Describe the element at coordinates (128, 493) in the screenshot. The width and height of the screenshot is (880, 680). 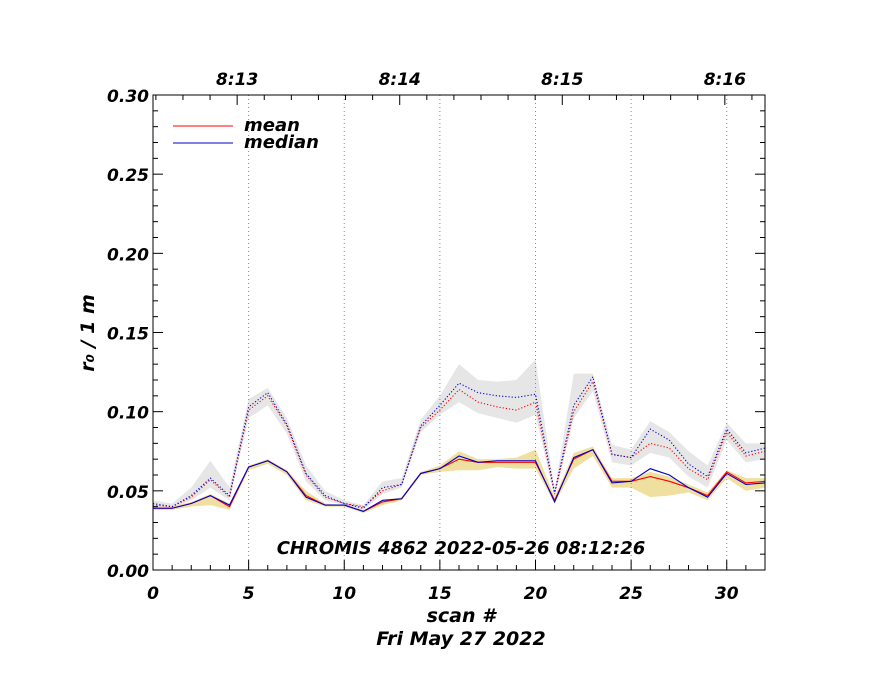
I see `y-tick-label: 0.05` at that location.